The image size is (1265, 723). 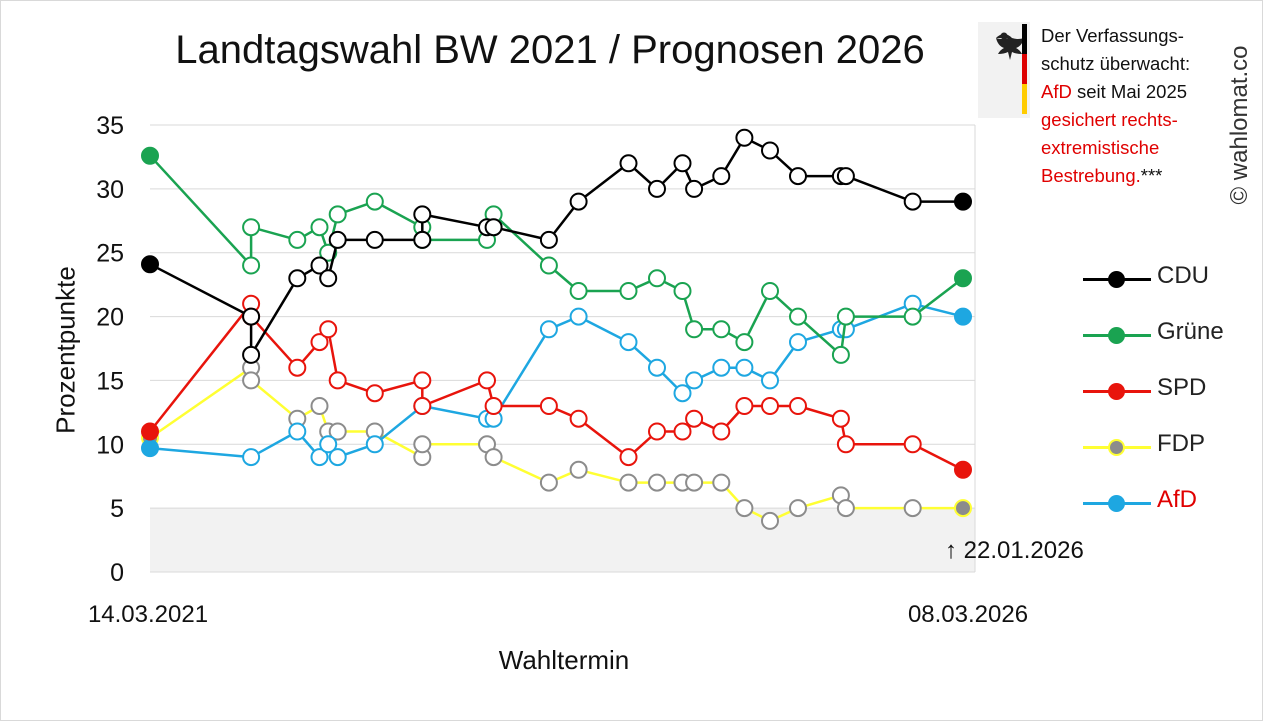 I want to click on legend-label-afd: AfD, so click(x=1177, y=499).